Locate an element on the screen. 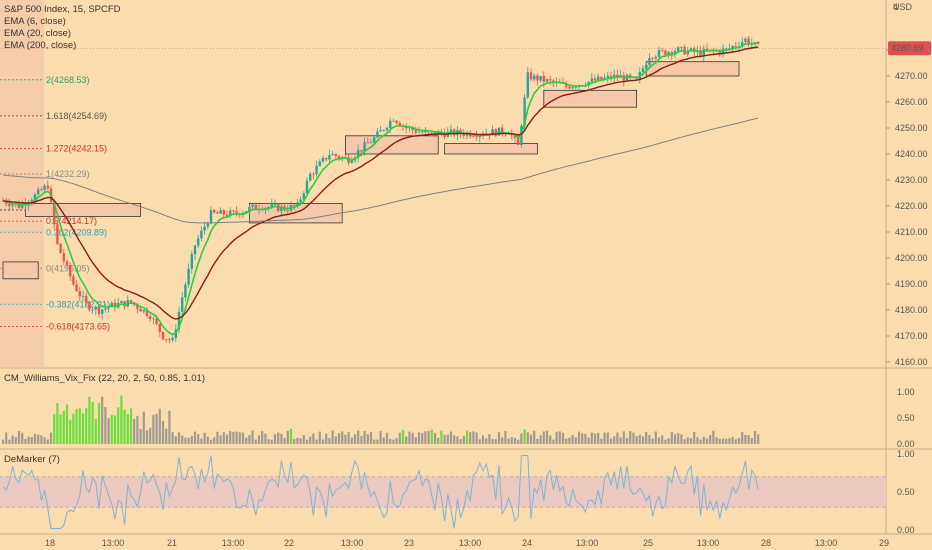 The height and width of the screenshot is (550, 932). demarker-panel-title: DeMarker (7) is located at coordinates (32, 459).